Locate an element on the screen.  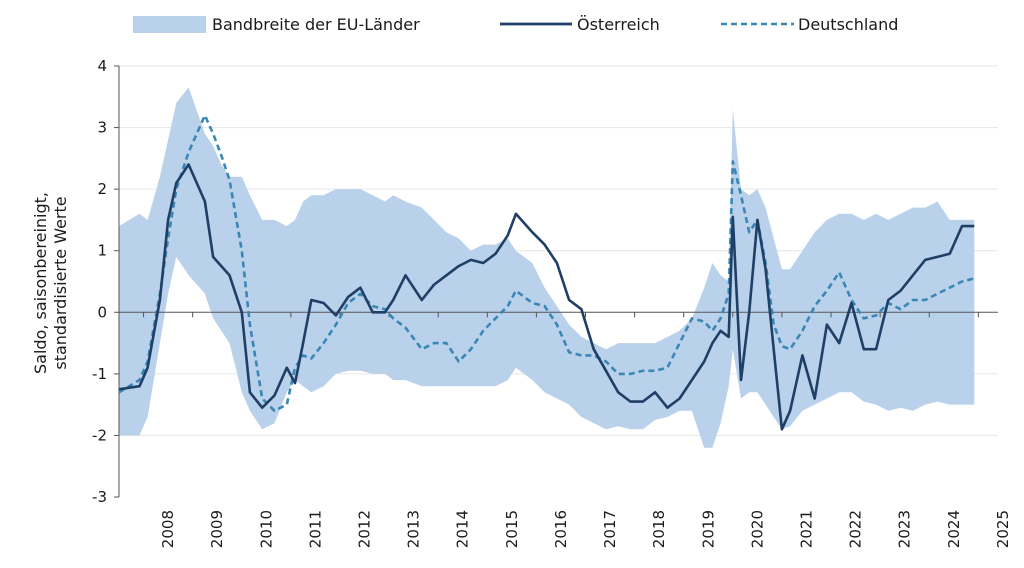
y-tick-label: 1 is located at coordinates (102, 251).